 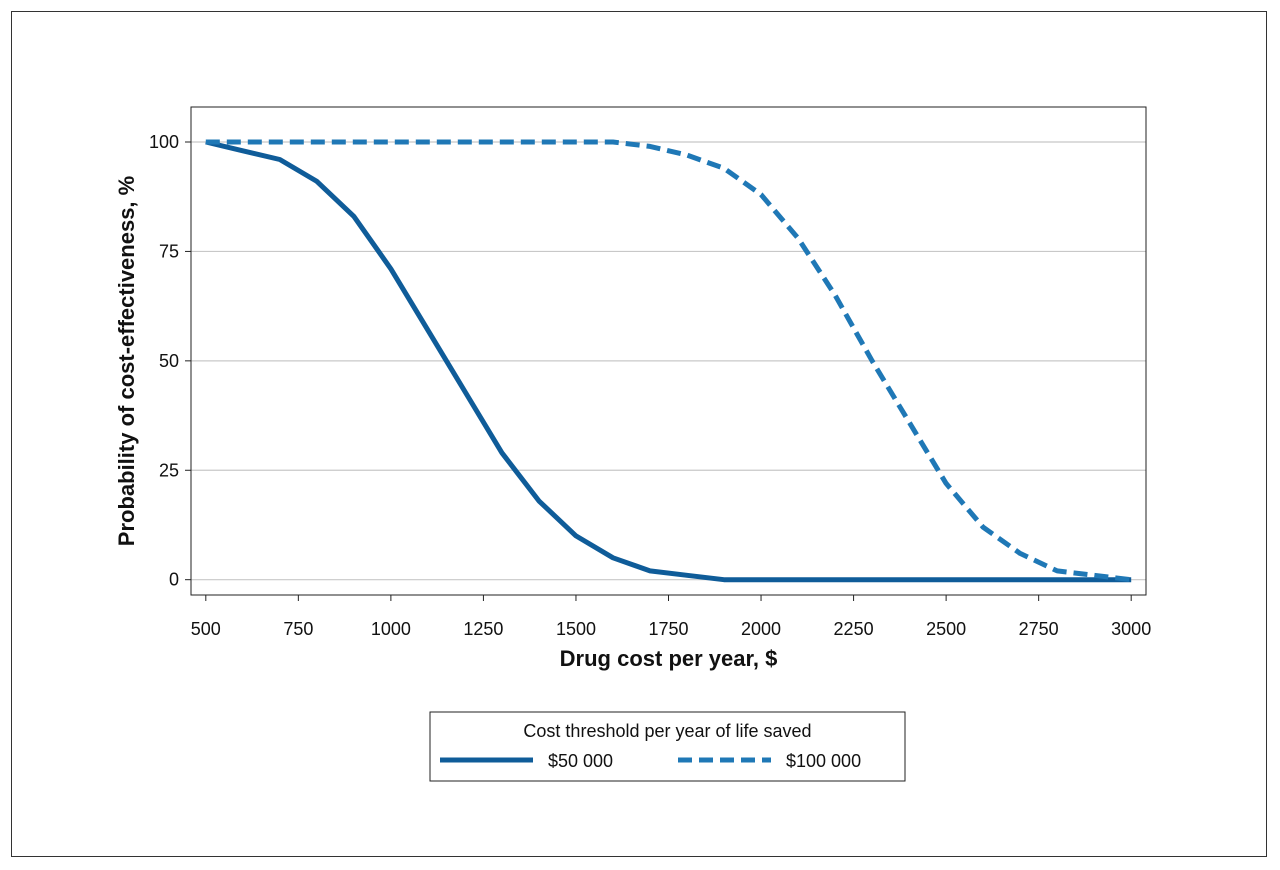 What do you see at coordinates (1039, 629) in the screenshot?
I see `x-tick-label-2750: 2750` at bounding box center [1039, 629].